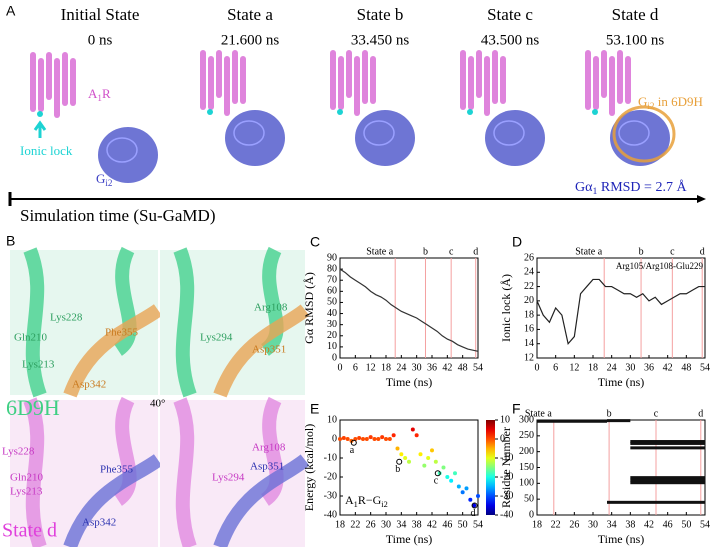 The height and width of the screenshot is (547, 711). What do you see at coordinates (642, 187) in the screenshot?
I see `text-part: RMSD = 2.7 Å` at bounding box center [642, 187].